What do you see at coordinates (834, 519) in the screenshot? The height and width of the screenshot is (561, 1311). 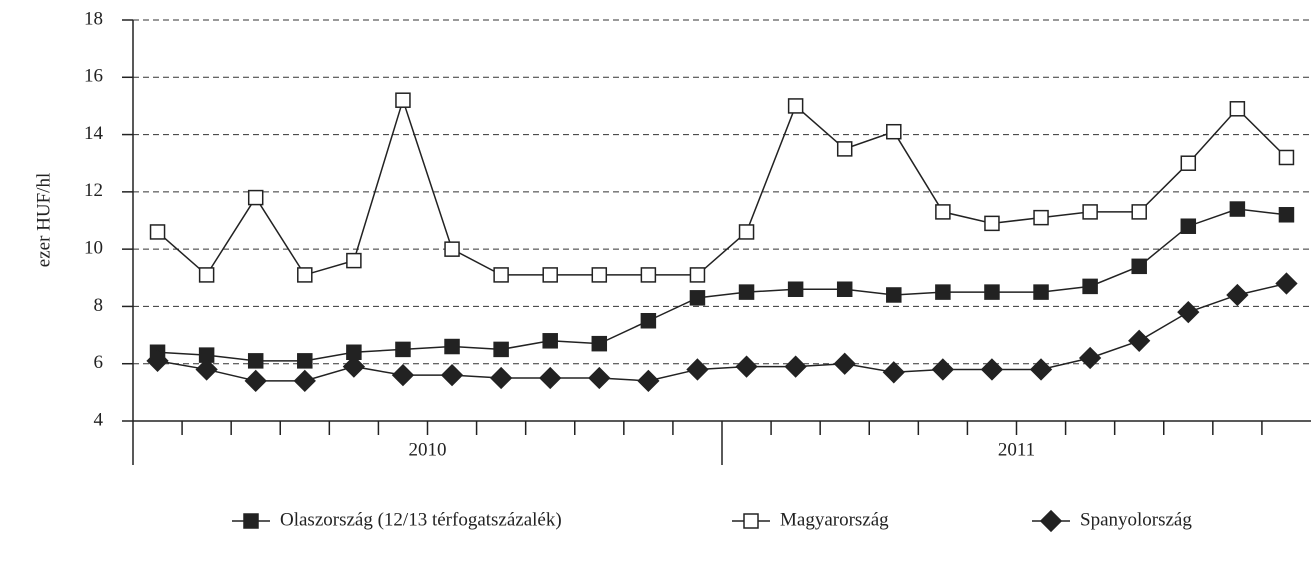 I see `legend-label: Magyarország` at bounding box center [834, 519].